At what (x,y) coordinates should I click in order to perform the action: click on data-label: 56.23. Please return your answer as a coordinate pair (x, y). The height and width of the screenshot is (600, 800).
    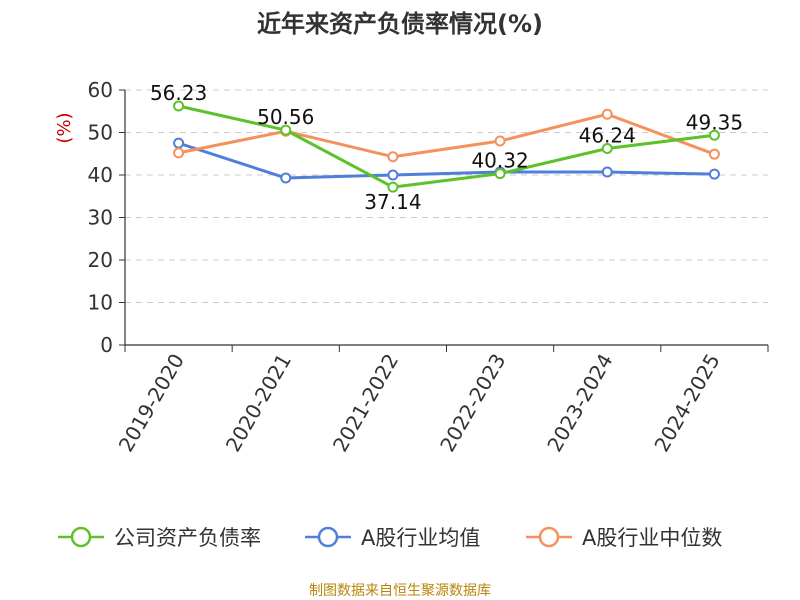
    Looking at the image, I should click on (178, 93).